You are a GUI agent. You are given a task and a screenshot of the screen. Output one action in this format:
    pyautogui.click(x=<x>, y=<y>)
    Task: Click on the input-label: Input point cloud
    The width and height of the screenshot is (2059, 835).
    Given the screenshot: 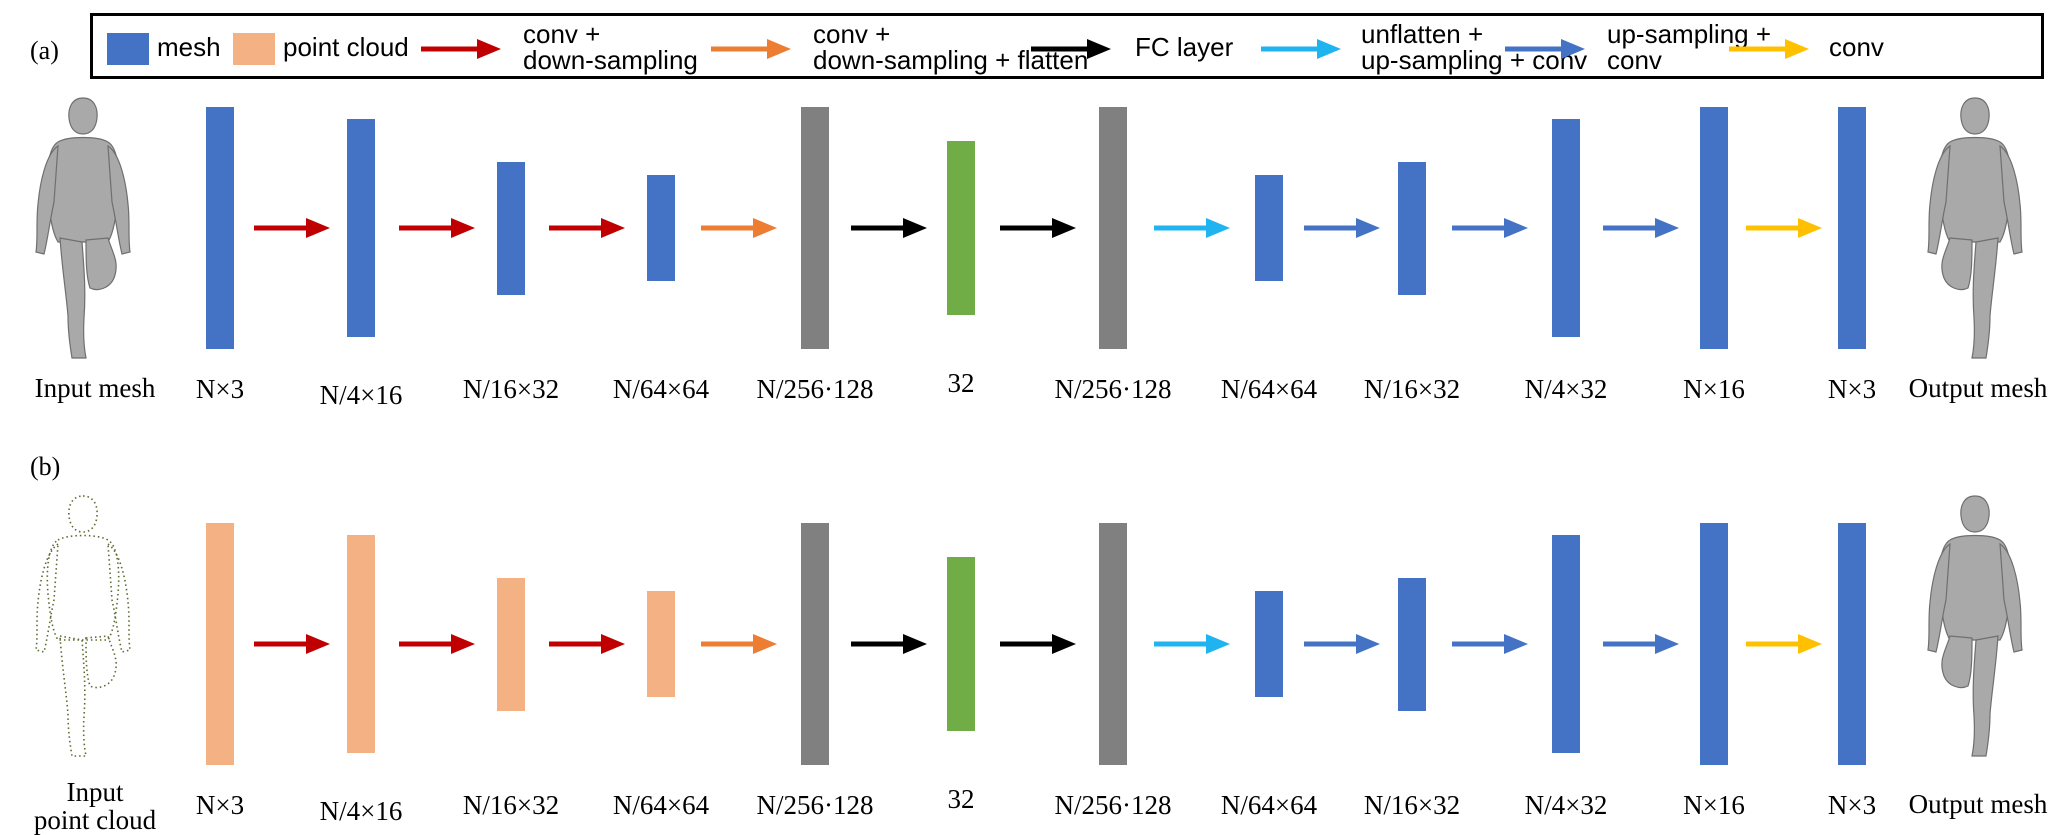 What is the action you would take?
    pyautogui.click(x=95, y=806)
    